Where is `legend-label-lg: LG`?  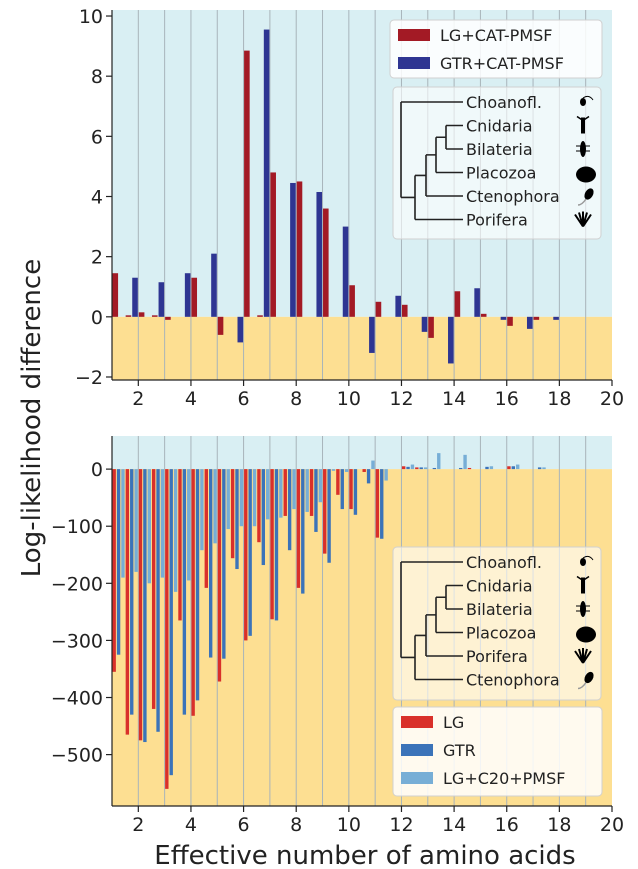
legend-label-lg: LG is located at coordinates (453, 722).